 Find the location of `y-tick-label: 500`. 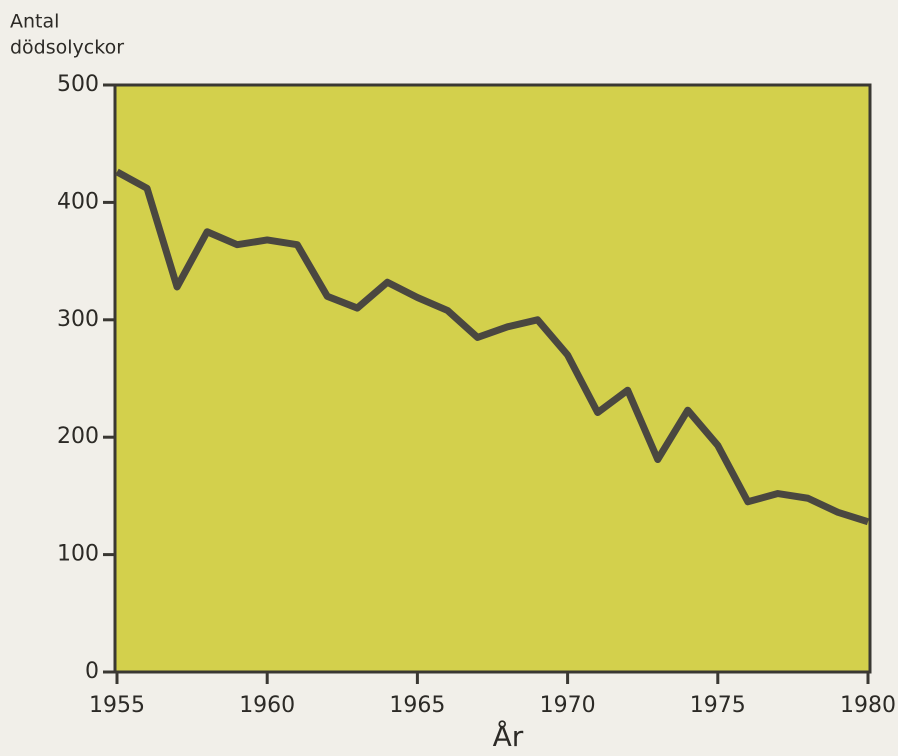

y-tick-label: 500 is located at coordinates (78, 84).